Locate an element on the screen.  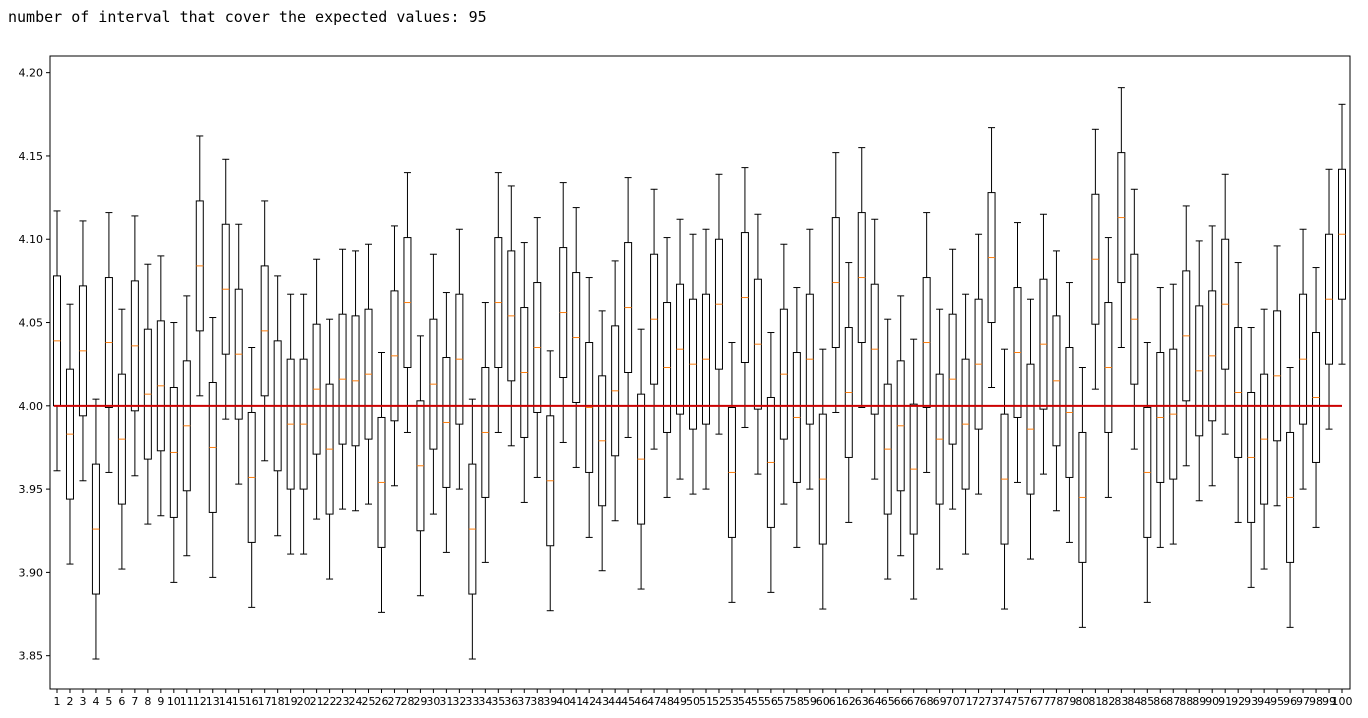
x-tick-label: 3 is located at coordinates (82, 701).